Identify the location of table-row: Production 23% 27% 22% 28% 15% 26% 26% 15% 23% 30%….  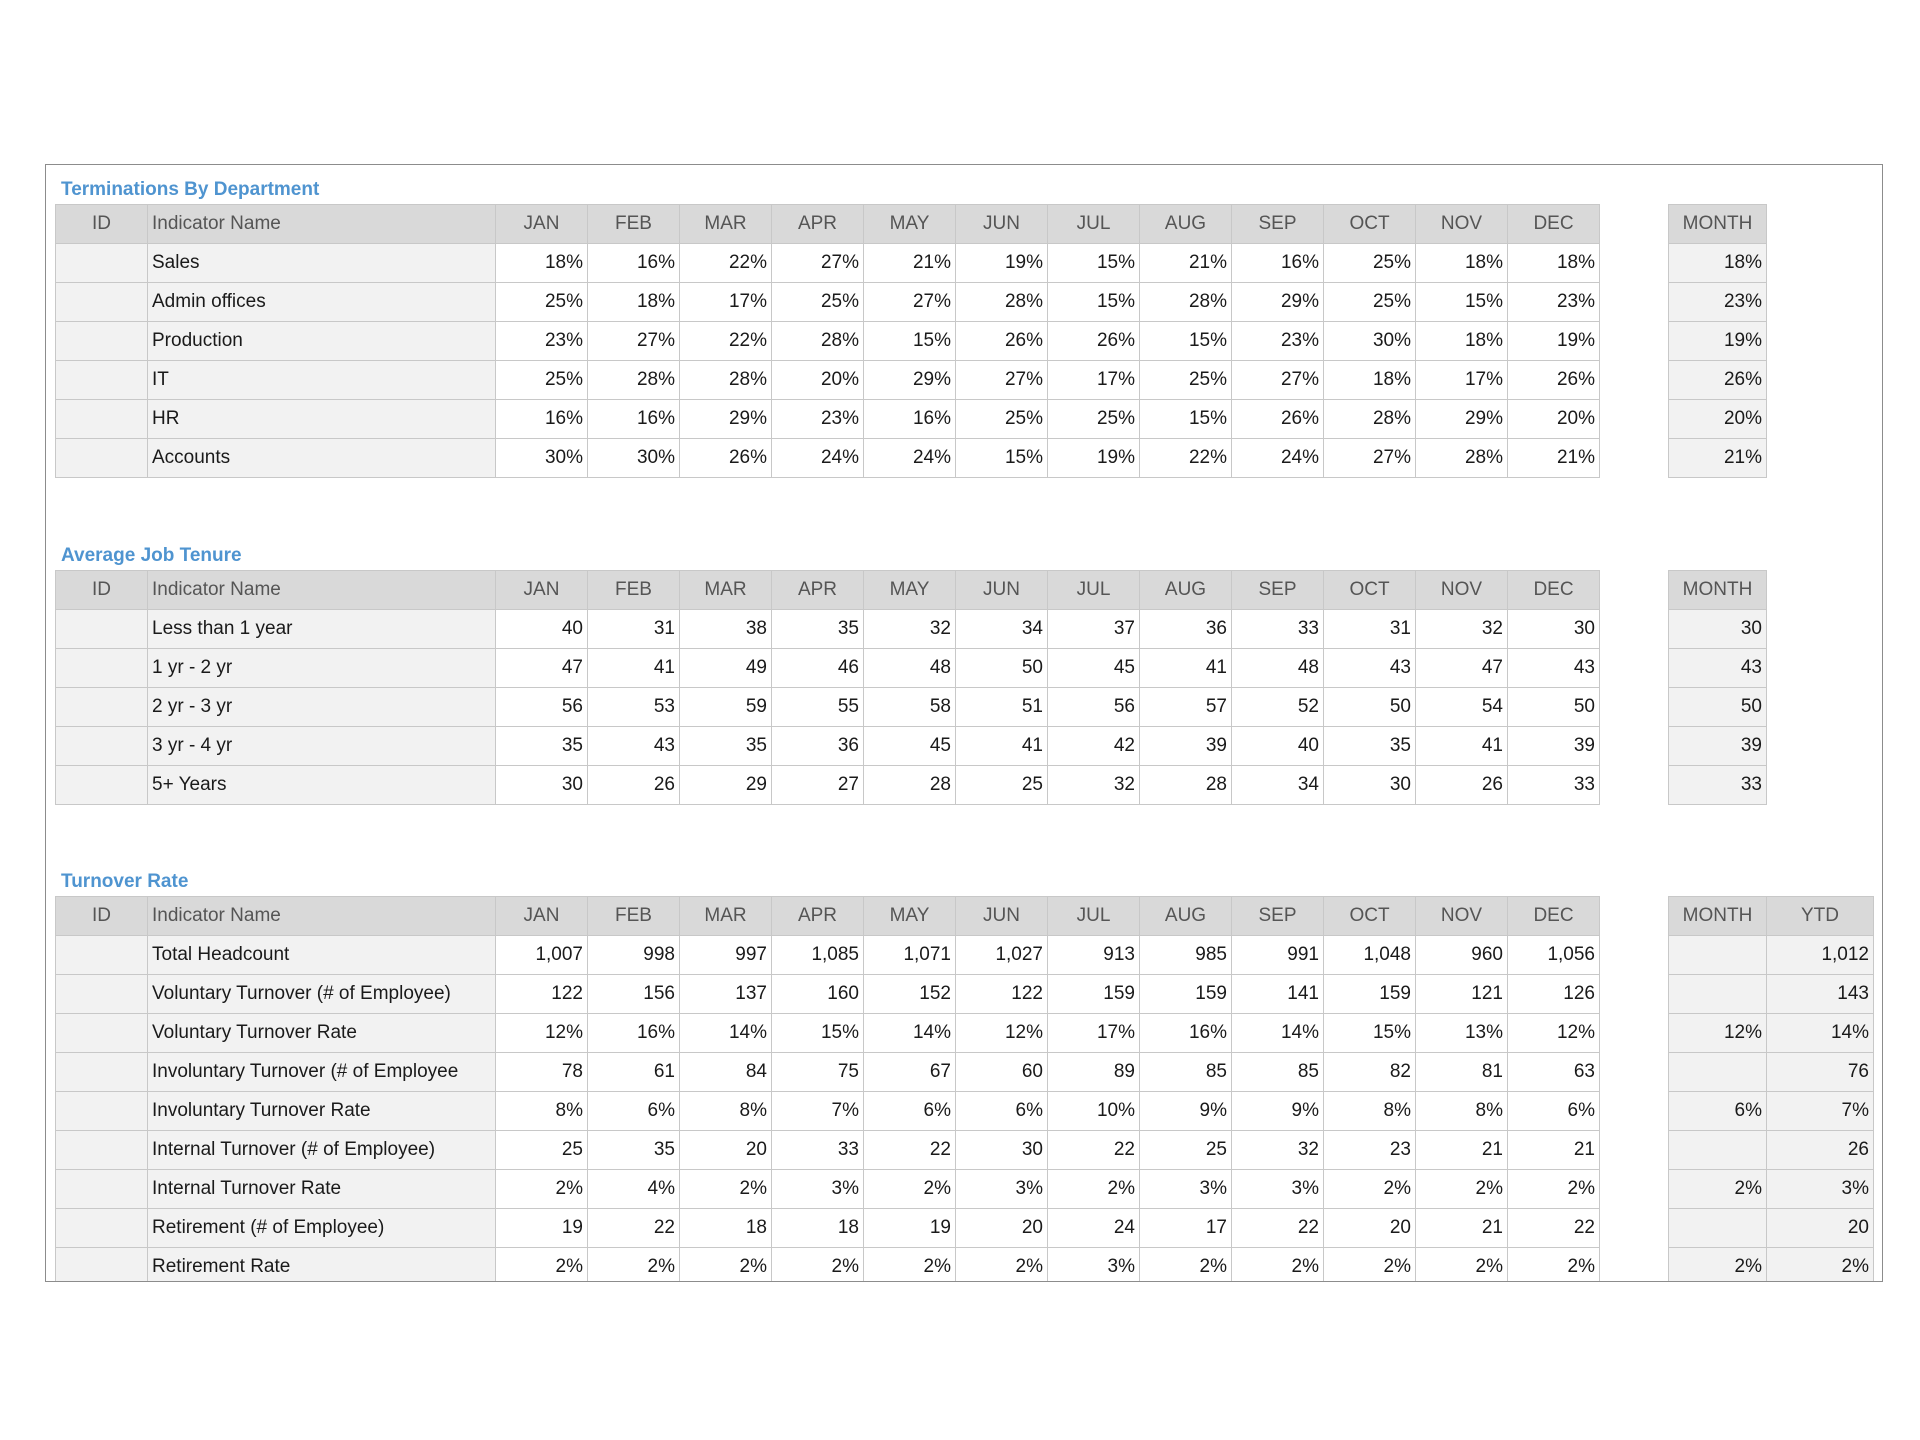
(827, 341).